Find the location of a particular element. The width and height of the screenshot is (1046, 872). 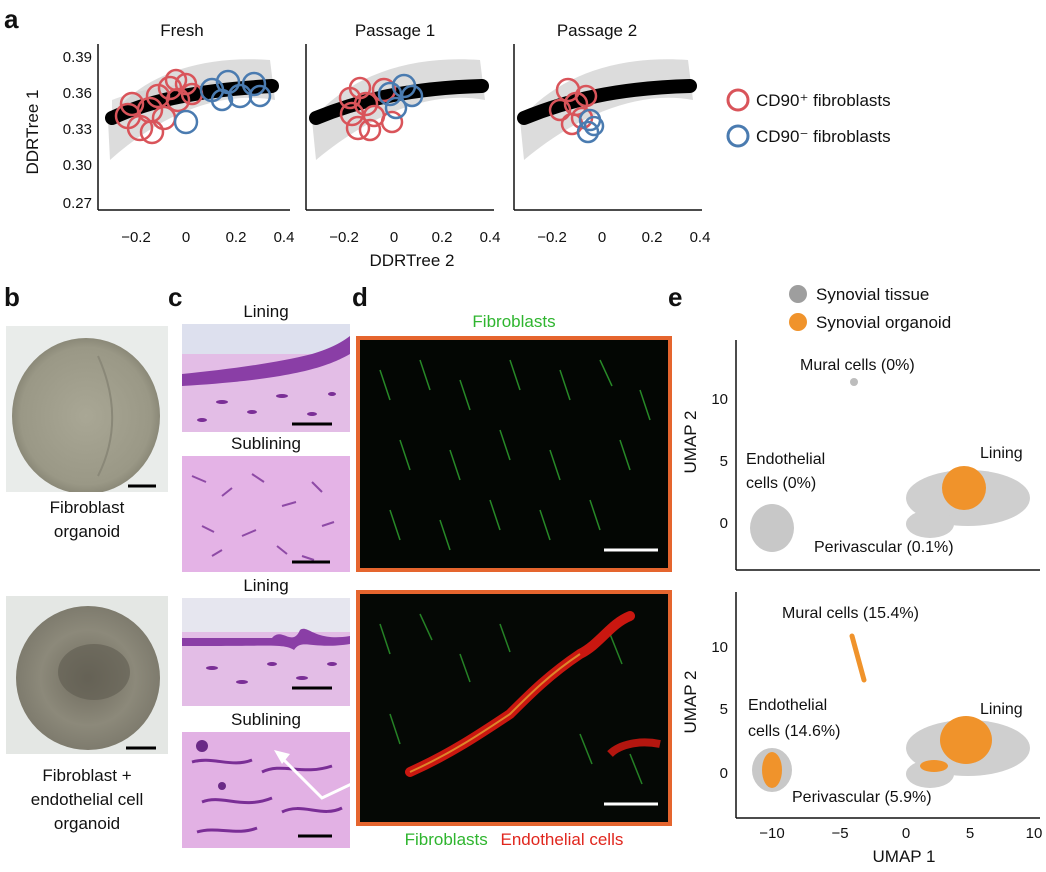

legend-marker-cd90pos is located at coordinates (738, 100).